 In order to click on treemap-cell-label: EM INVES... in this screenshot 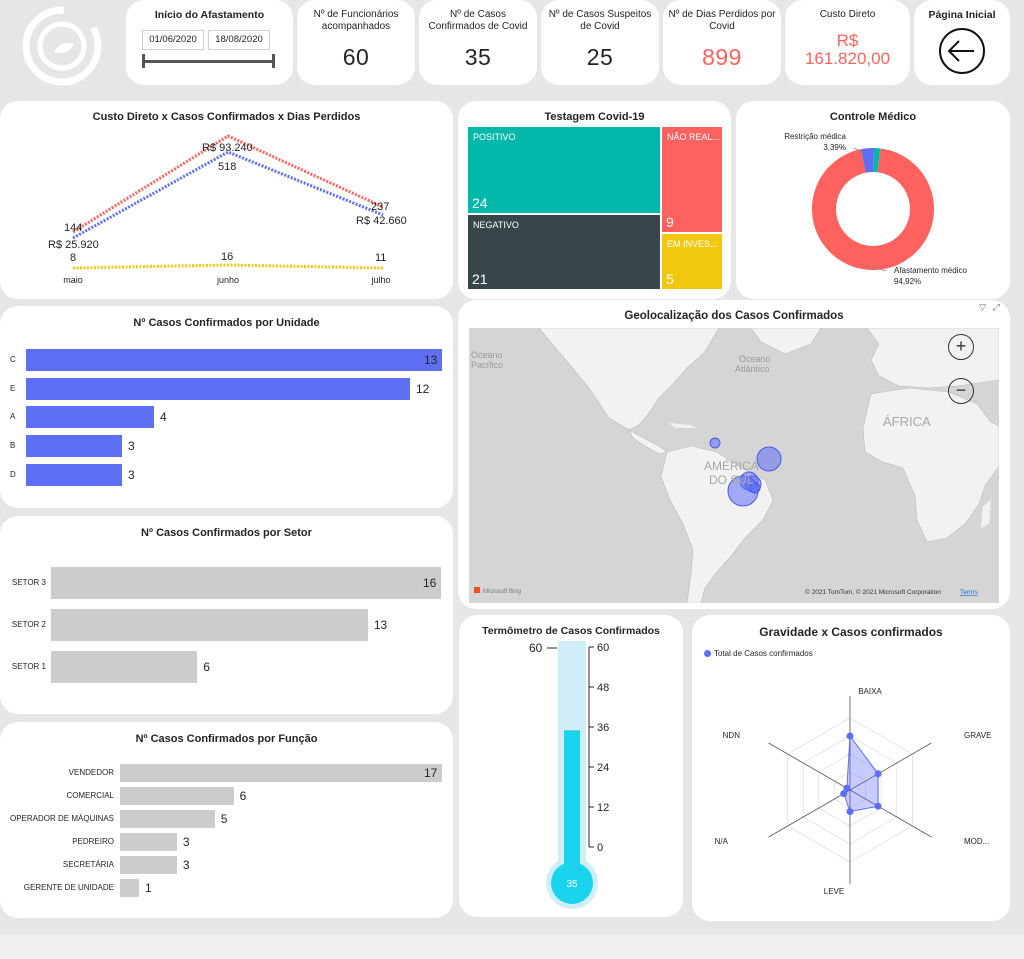, I will do `click(692, 244)`.